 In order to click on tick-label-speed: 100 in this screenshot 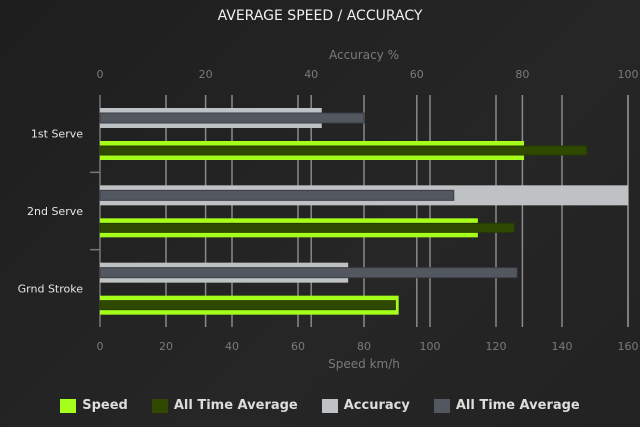, I will do `click(430, 346)`.